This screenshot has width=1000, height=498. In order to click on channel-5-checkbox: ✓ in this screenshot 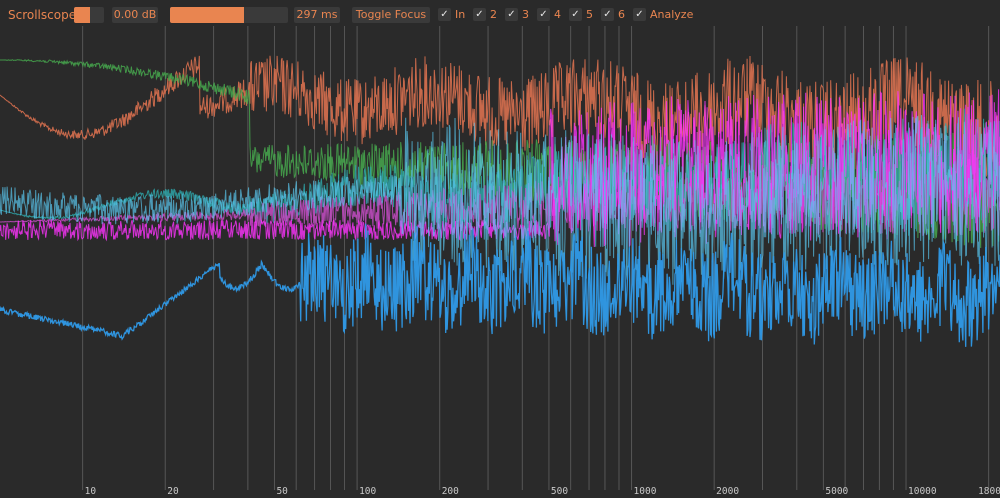, I will do `click(575, 14)`.